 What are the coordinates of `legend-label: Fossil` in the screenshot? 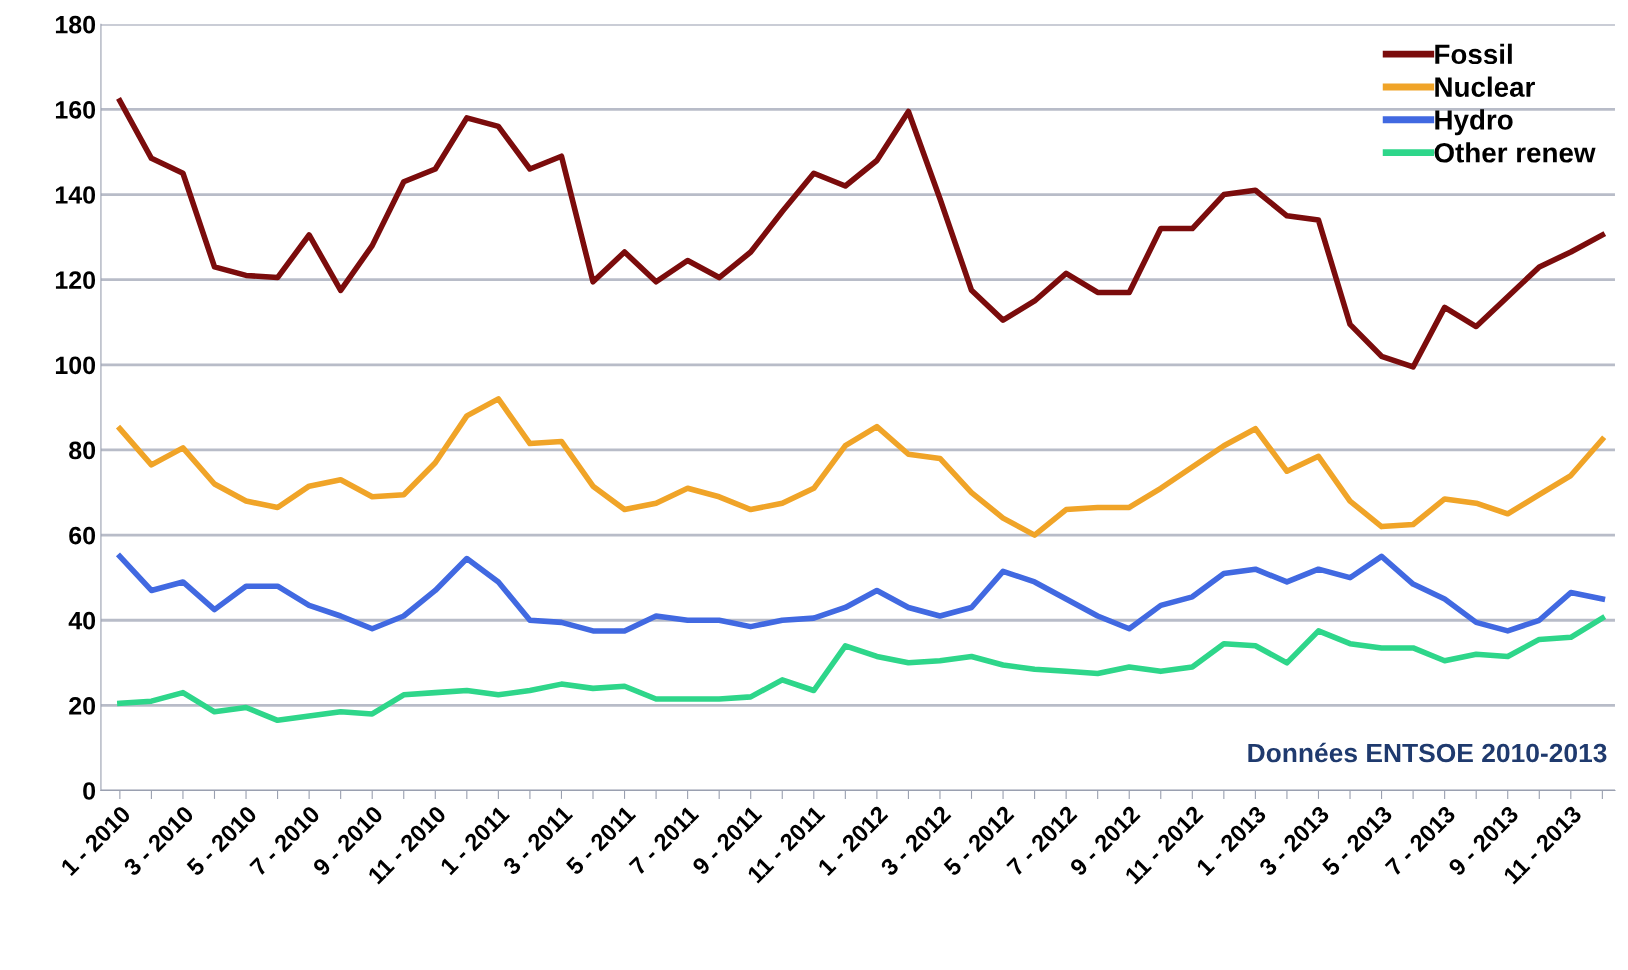 It's located at (1473, 54).